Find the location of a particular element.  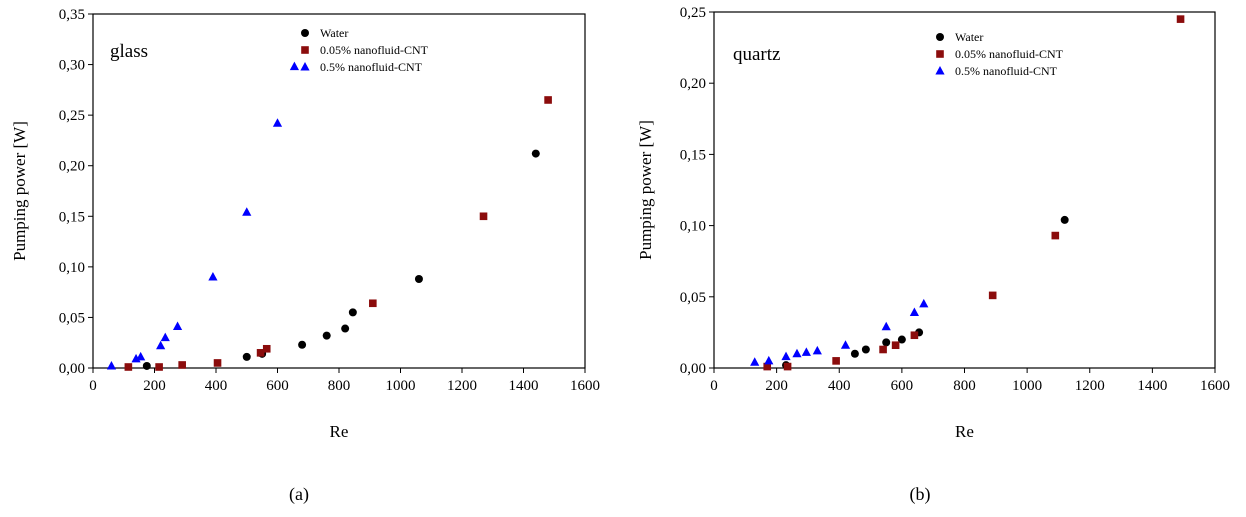

y-tick-label: 0,30 is located at coordinates (72, 66).